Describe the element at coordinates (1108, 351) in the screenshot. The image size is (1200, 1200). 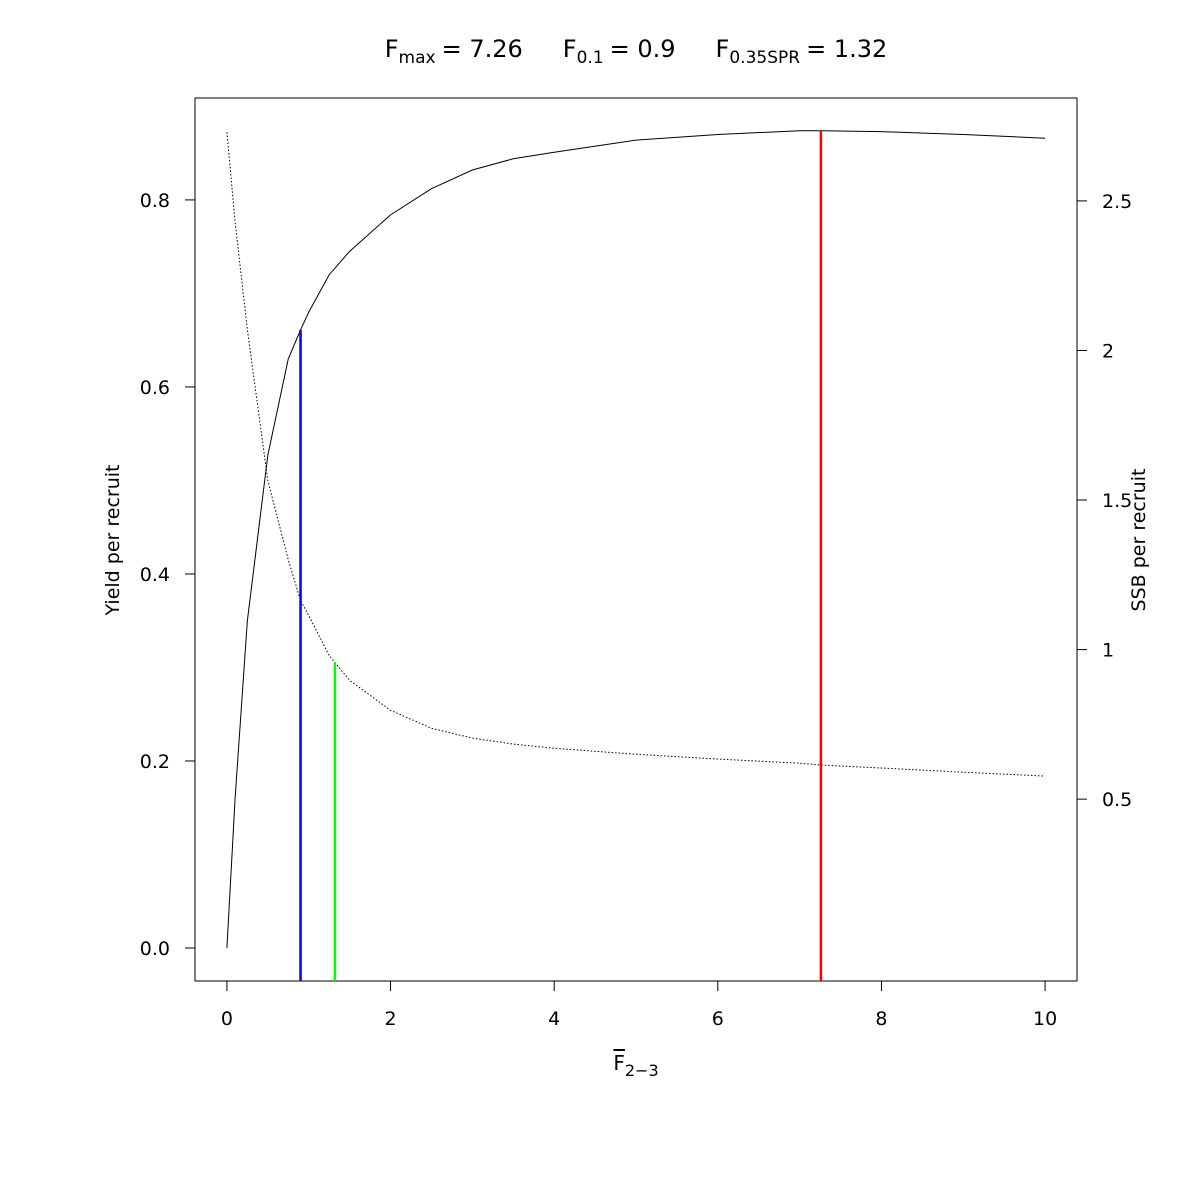
I see `y2-tick-label: 2` at that location.